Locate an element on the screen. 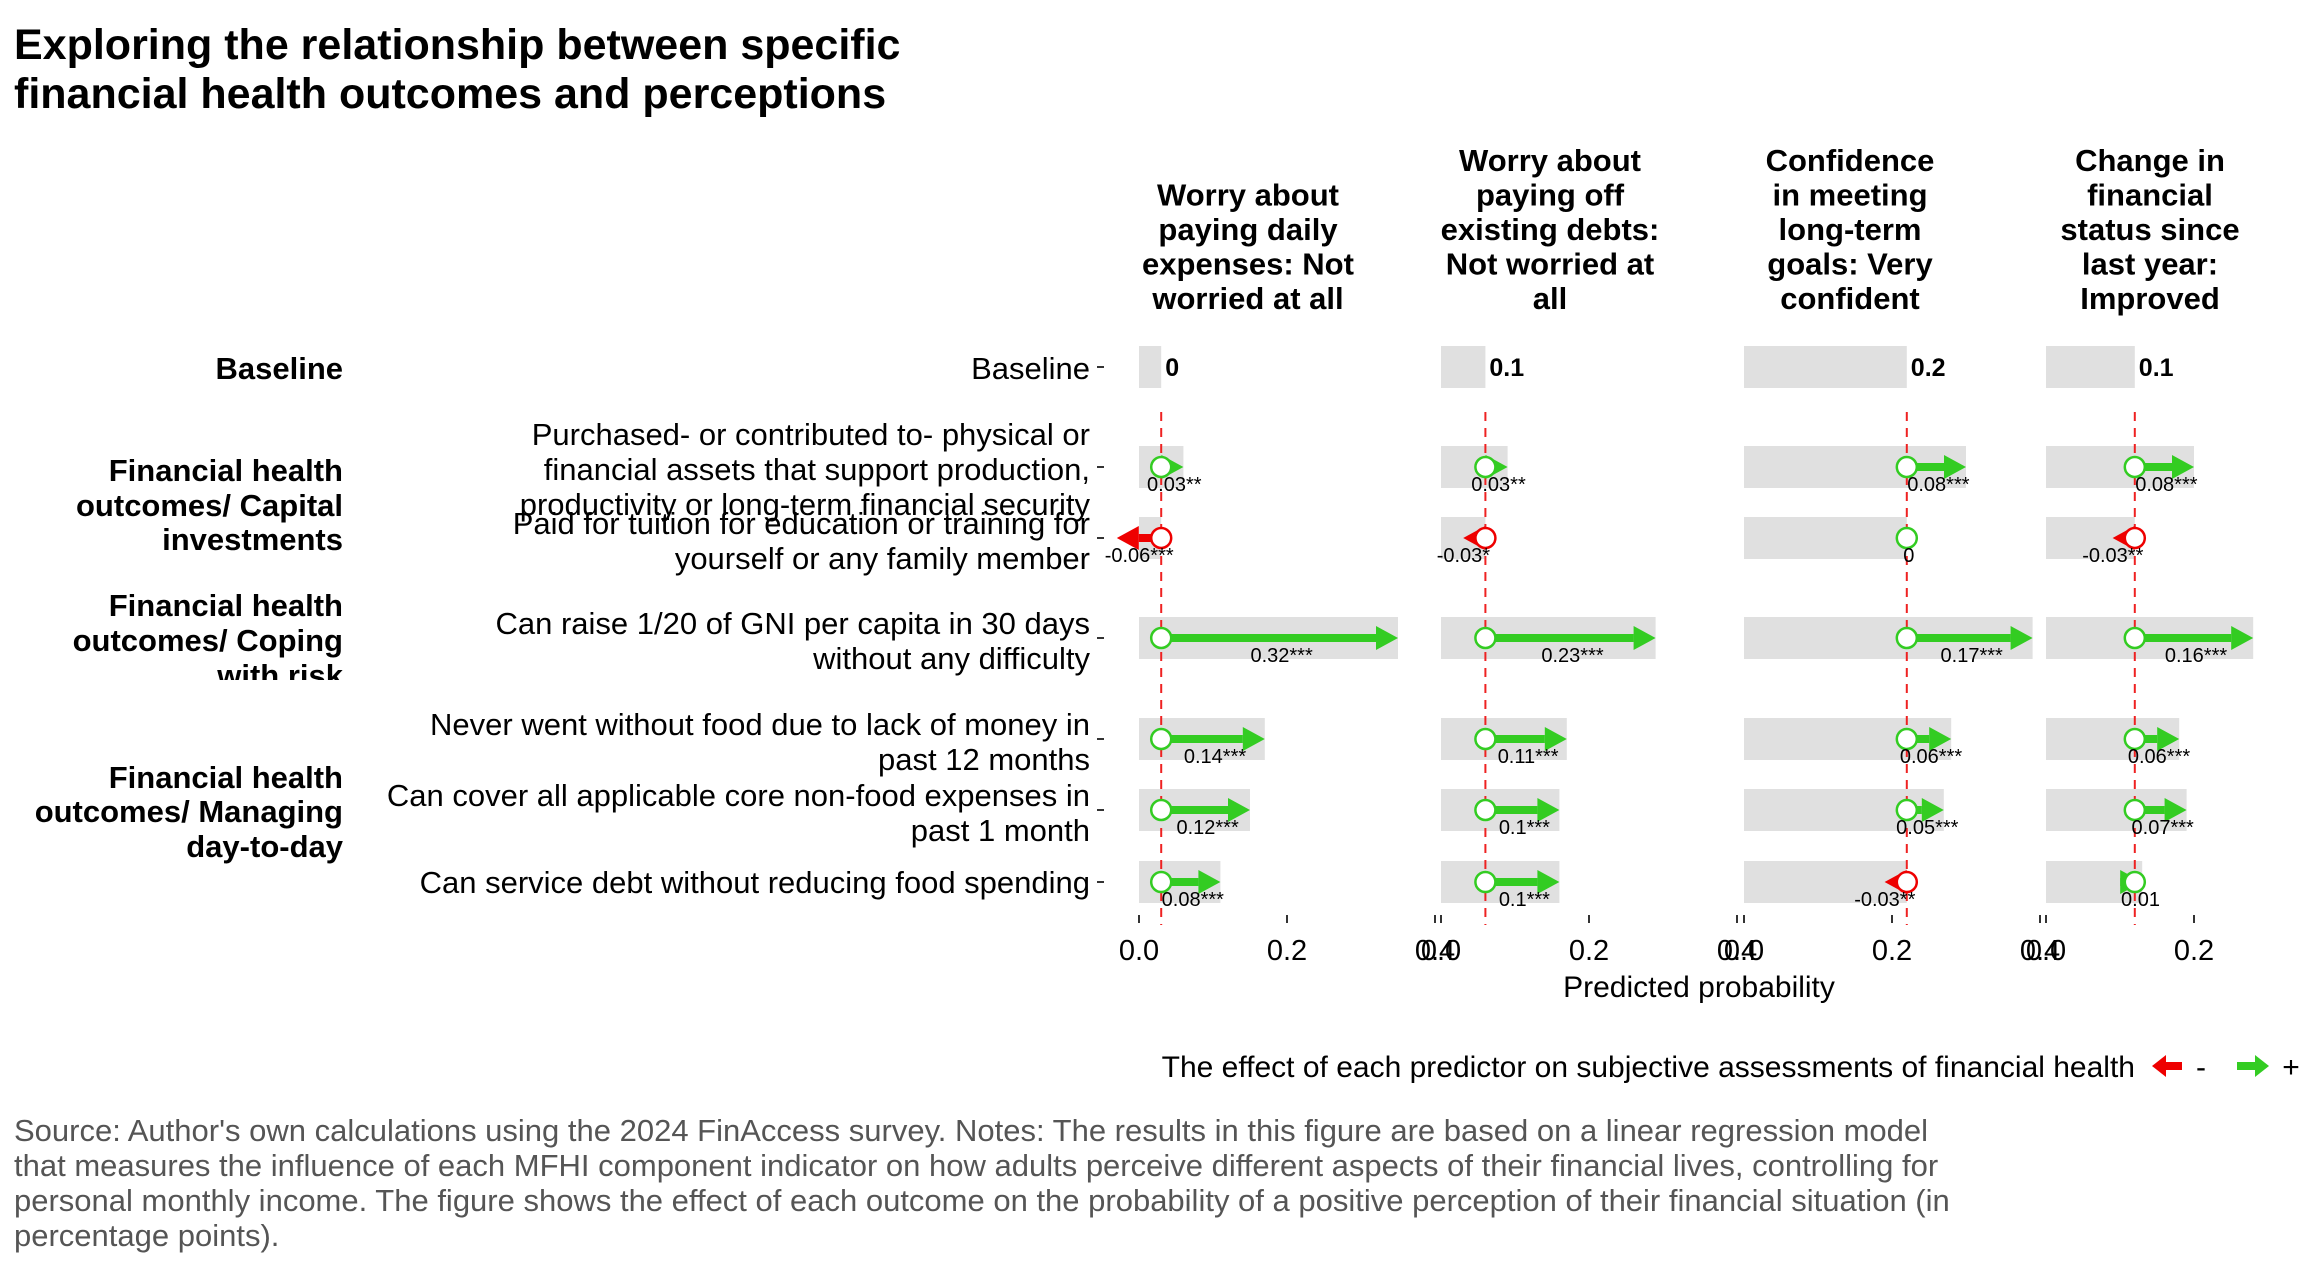  effect-value: -0.06*** is located at coordinates (1139, 556).